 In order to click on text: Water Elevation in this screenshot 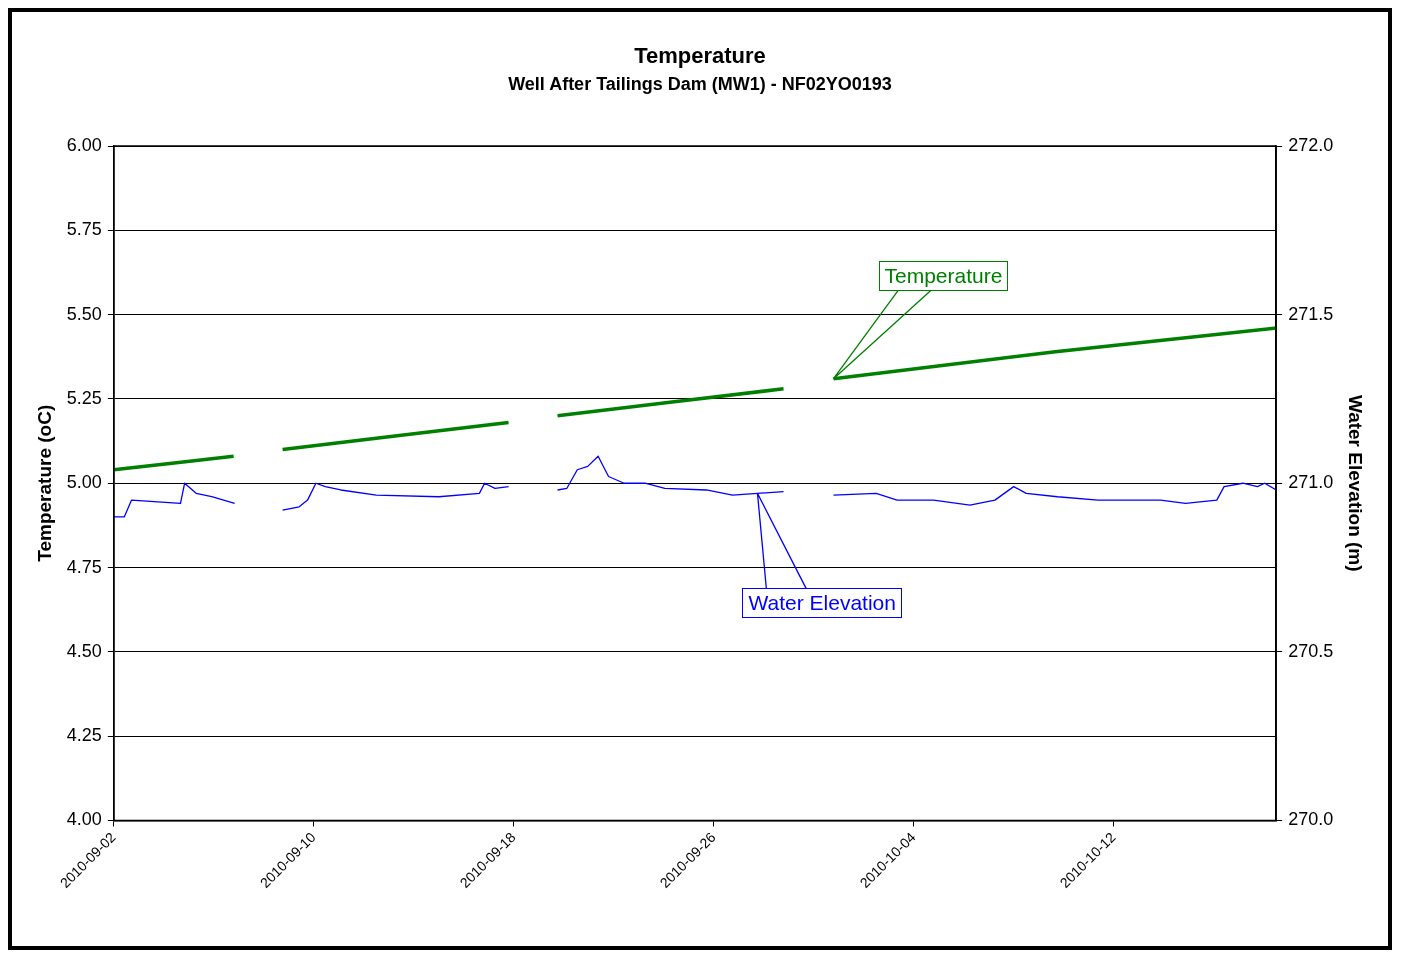, I will do `click(822, 603)`.